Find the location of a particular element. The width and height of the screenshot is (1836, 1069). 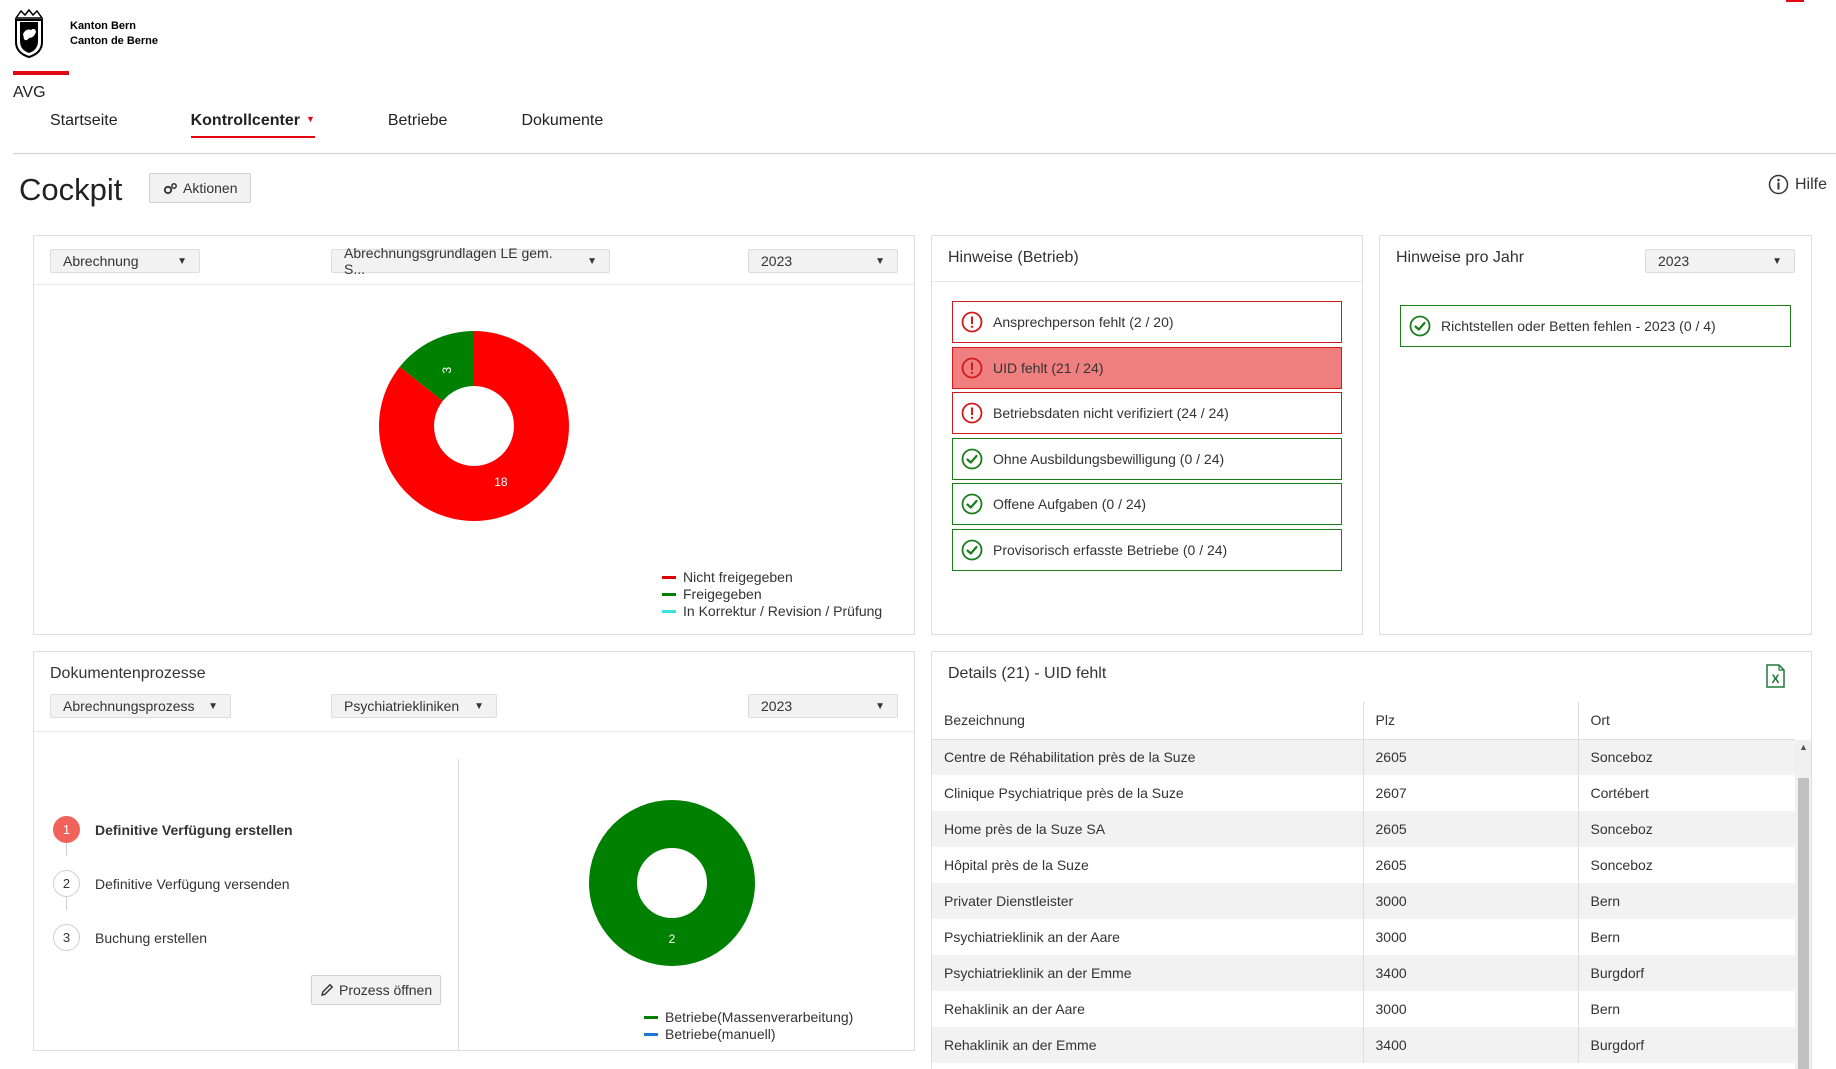

cell-bezeichnung: Rehaklinik an der Aare is located at coordinates (1147, 1009).